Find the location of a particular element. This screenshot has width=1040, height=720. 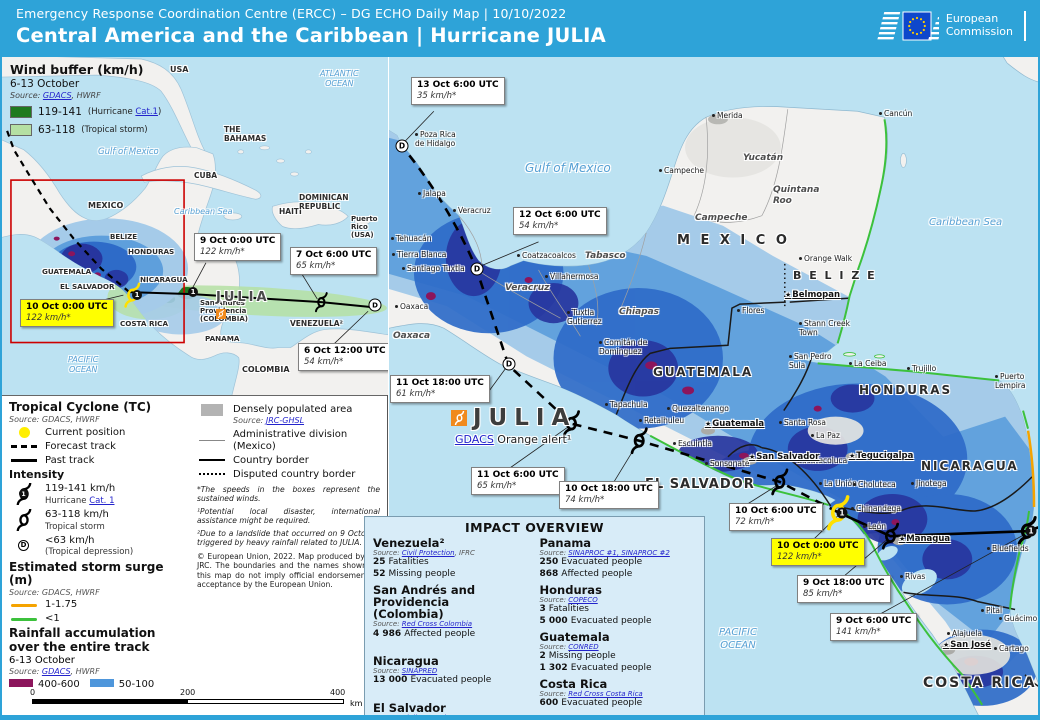

city-label: La Paz is located at coordinates (825, 436).